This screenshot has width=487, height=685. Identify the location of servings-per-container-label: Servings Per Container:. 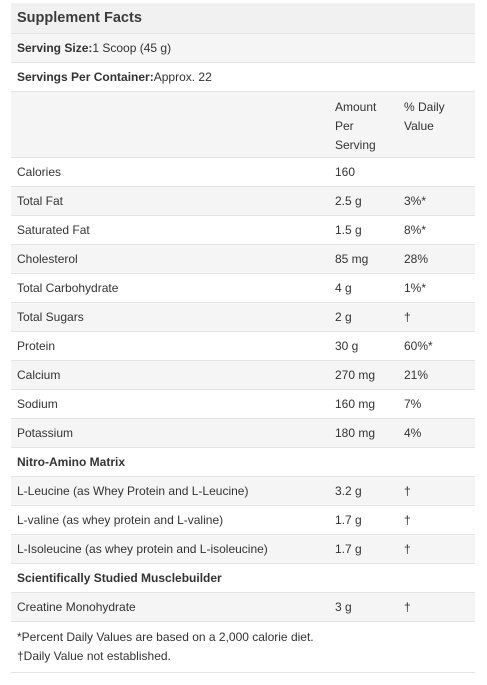
(85, 77).